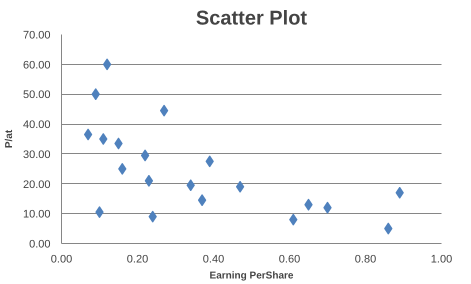  Describe the element at coordinates (441, 260) in the screenshot. I see `x-tick-label: 1.00` at that location.